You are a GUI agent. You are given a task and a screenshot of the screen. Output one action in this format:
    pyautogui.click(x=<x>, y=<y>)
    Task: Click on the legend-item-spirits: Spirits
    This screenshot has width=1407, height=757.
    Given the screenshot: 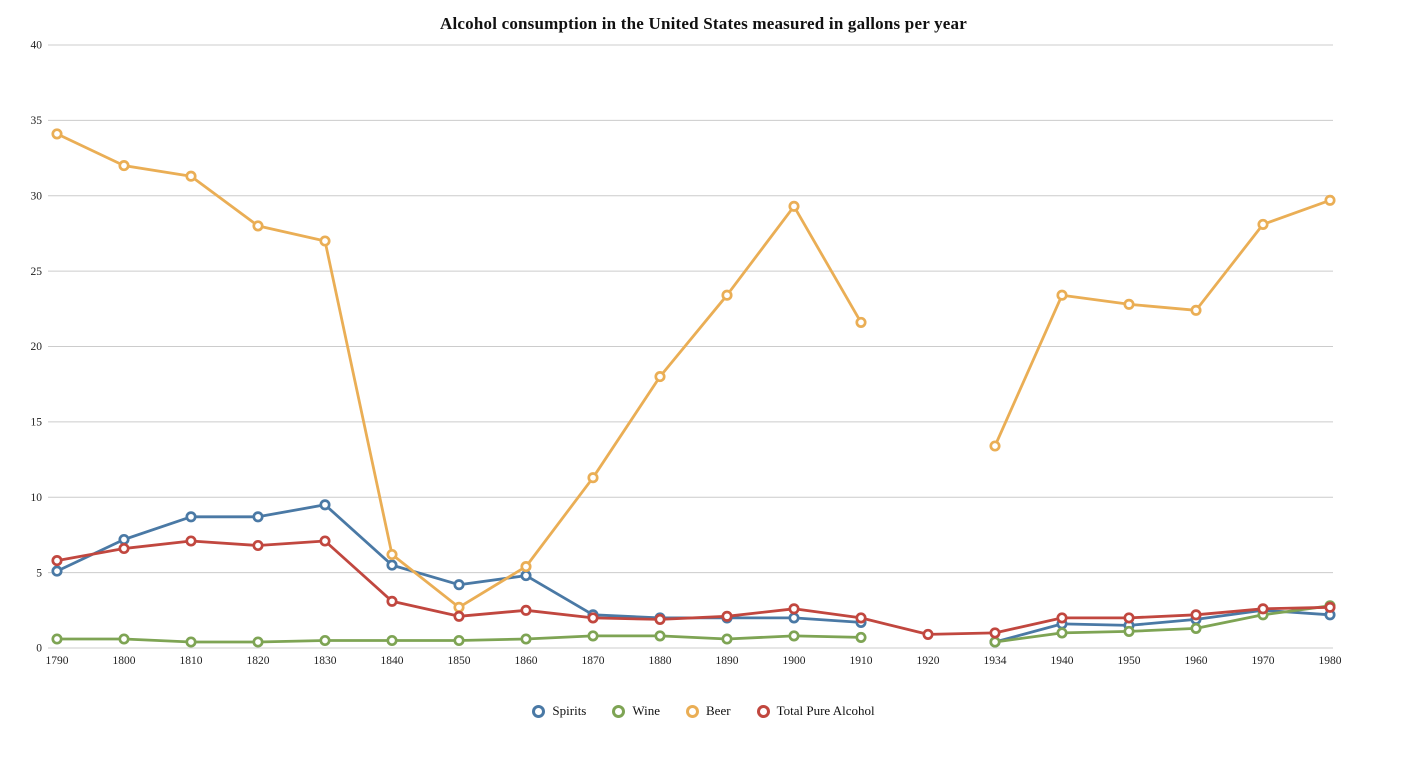 What is the action you would take?
    pyautogui.click(x=559, y=711)
    